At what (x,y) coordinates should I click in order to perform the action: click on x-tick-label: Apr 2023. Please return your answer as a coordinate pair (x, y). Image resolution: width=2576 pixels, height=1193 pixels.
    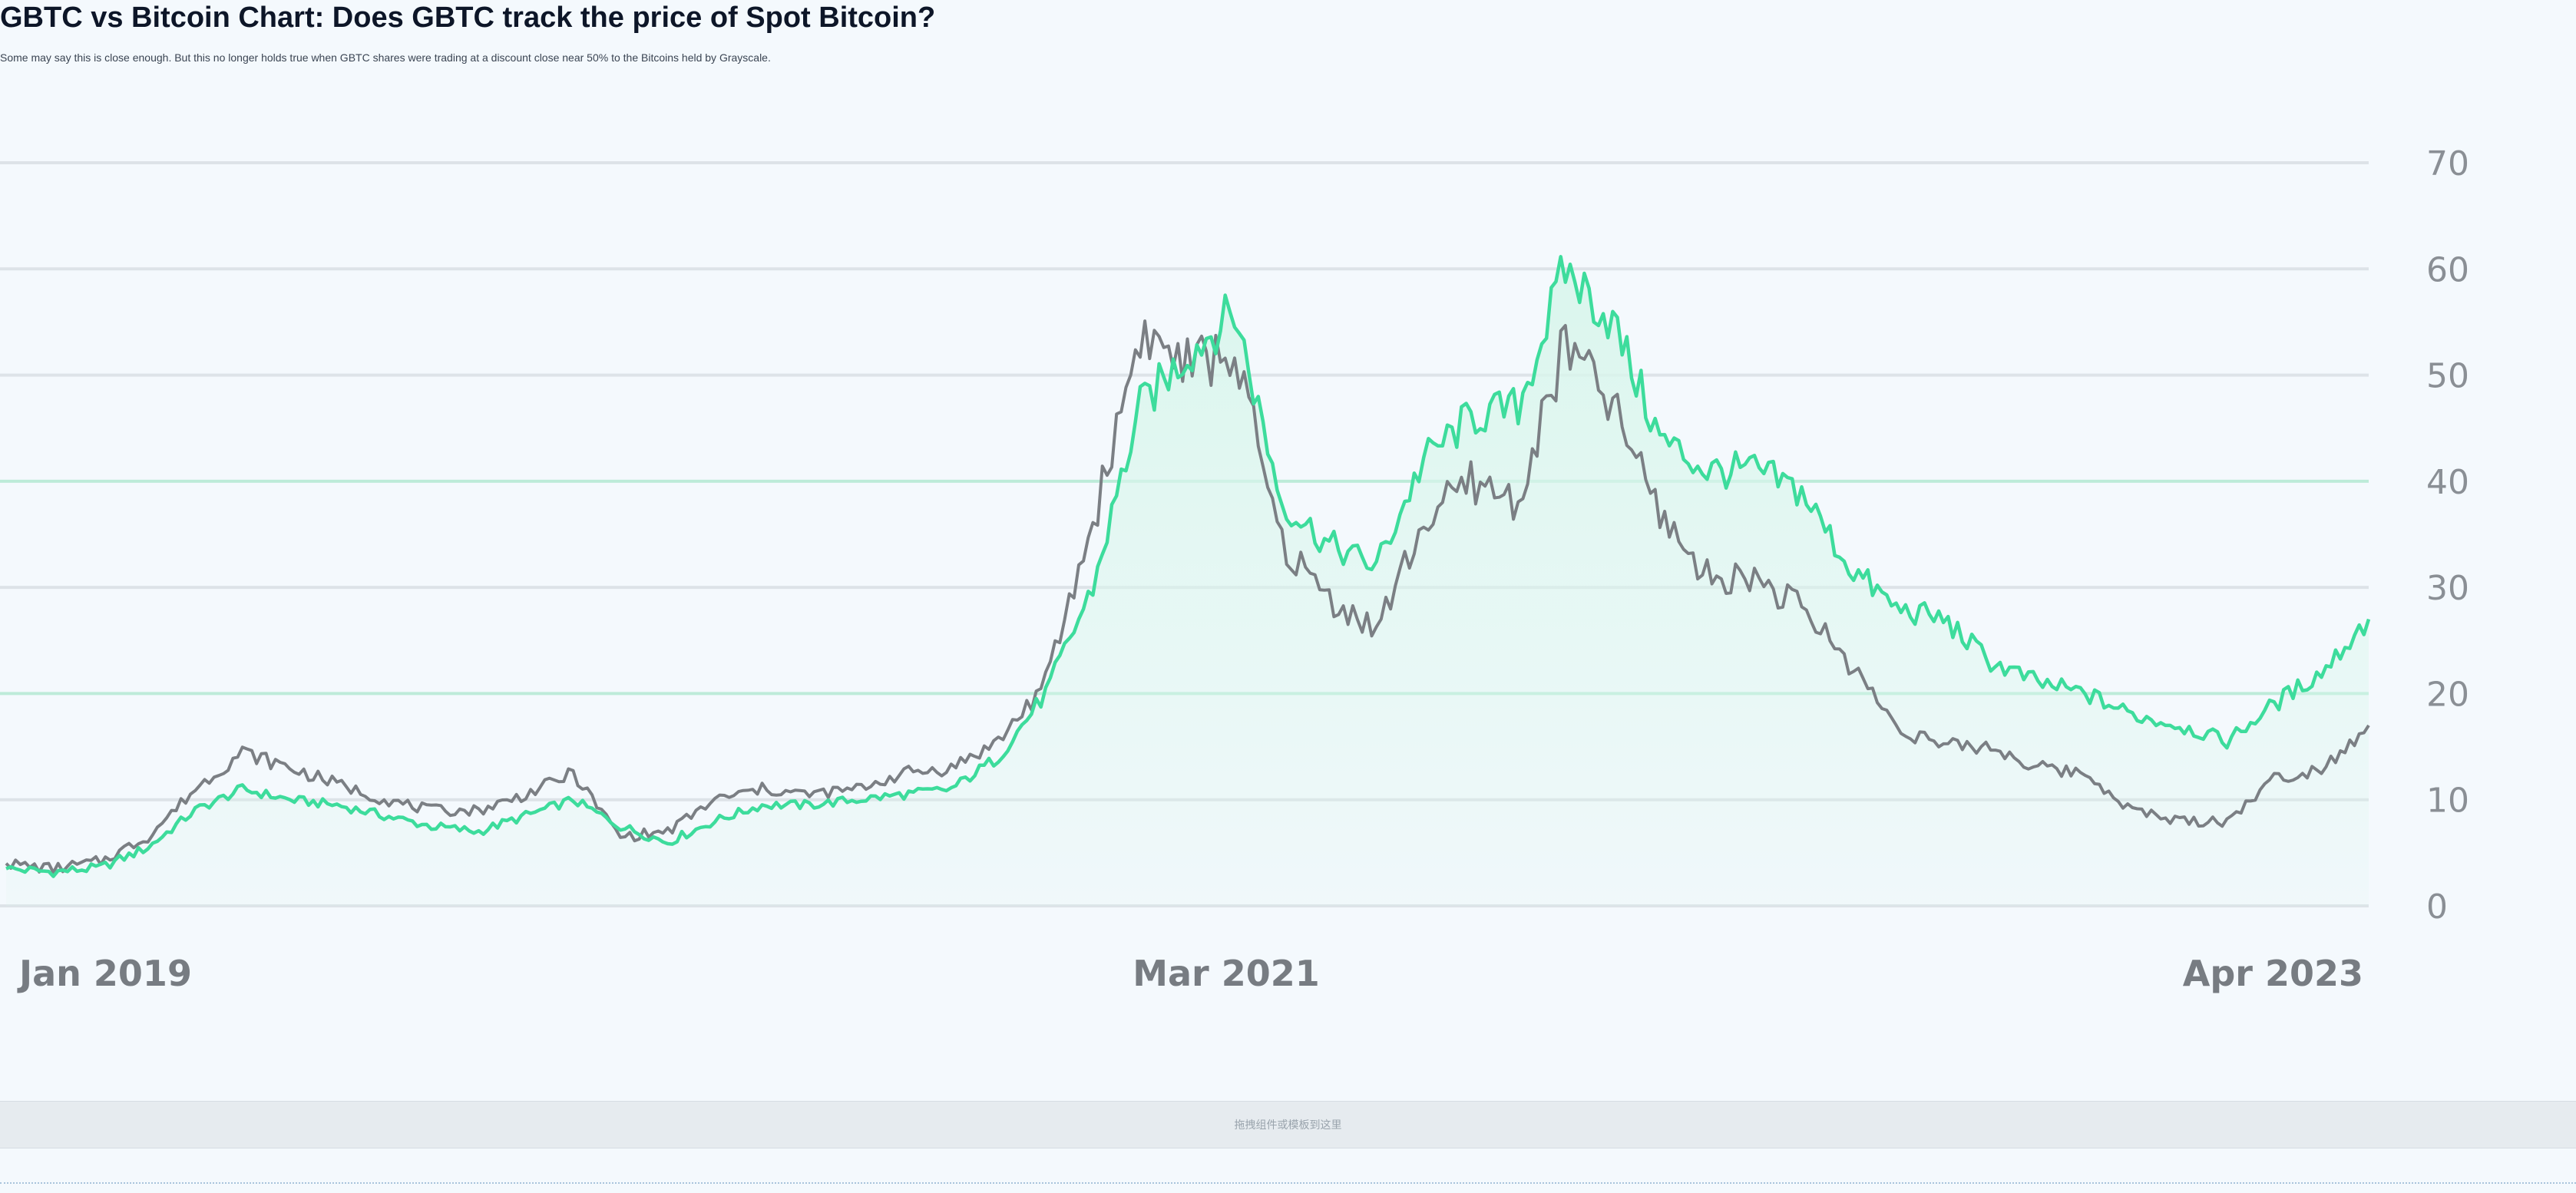
    Looking at the image, I should click on (2273, 973).